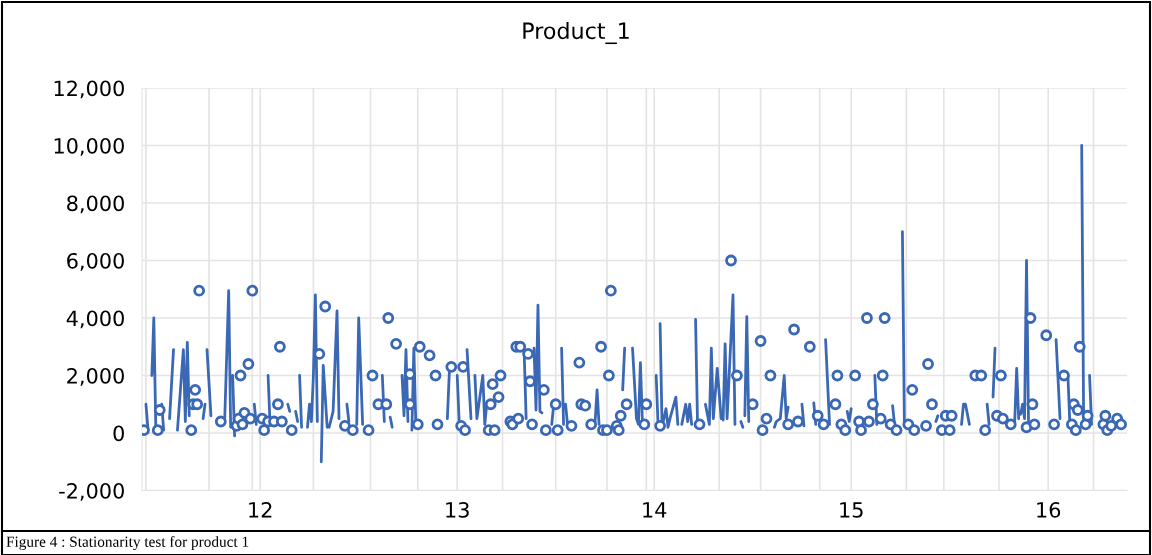 The image size is (1152, 555). What do you see at coordinates (260, 509) in the screenshot?
I see `x-tick-label: 12` at bounding box center [260, 509].